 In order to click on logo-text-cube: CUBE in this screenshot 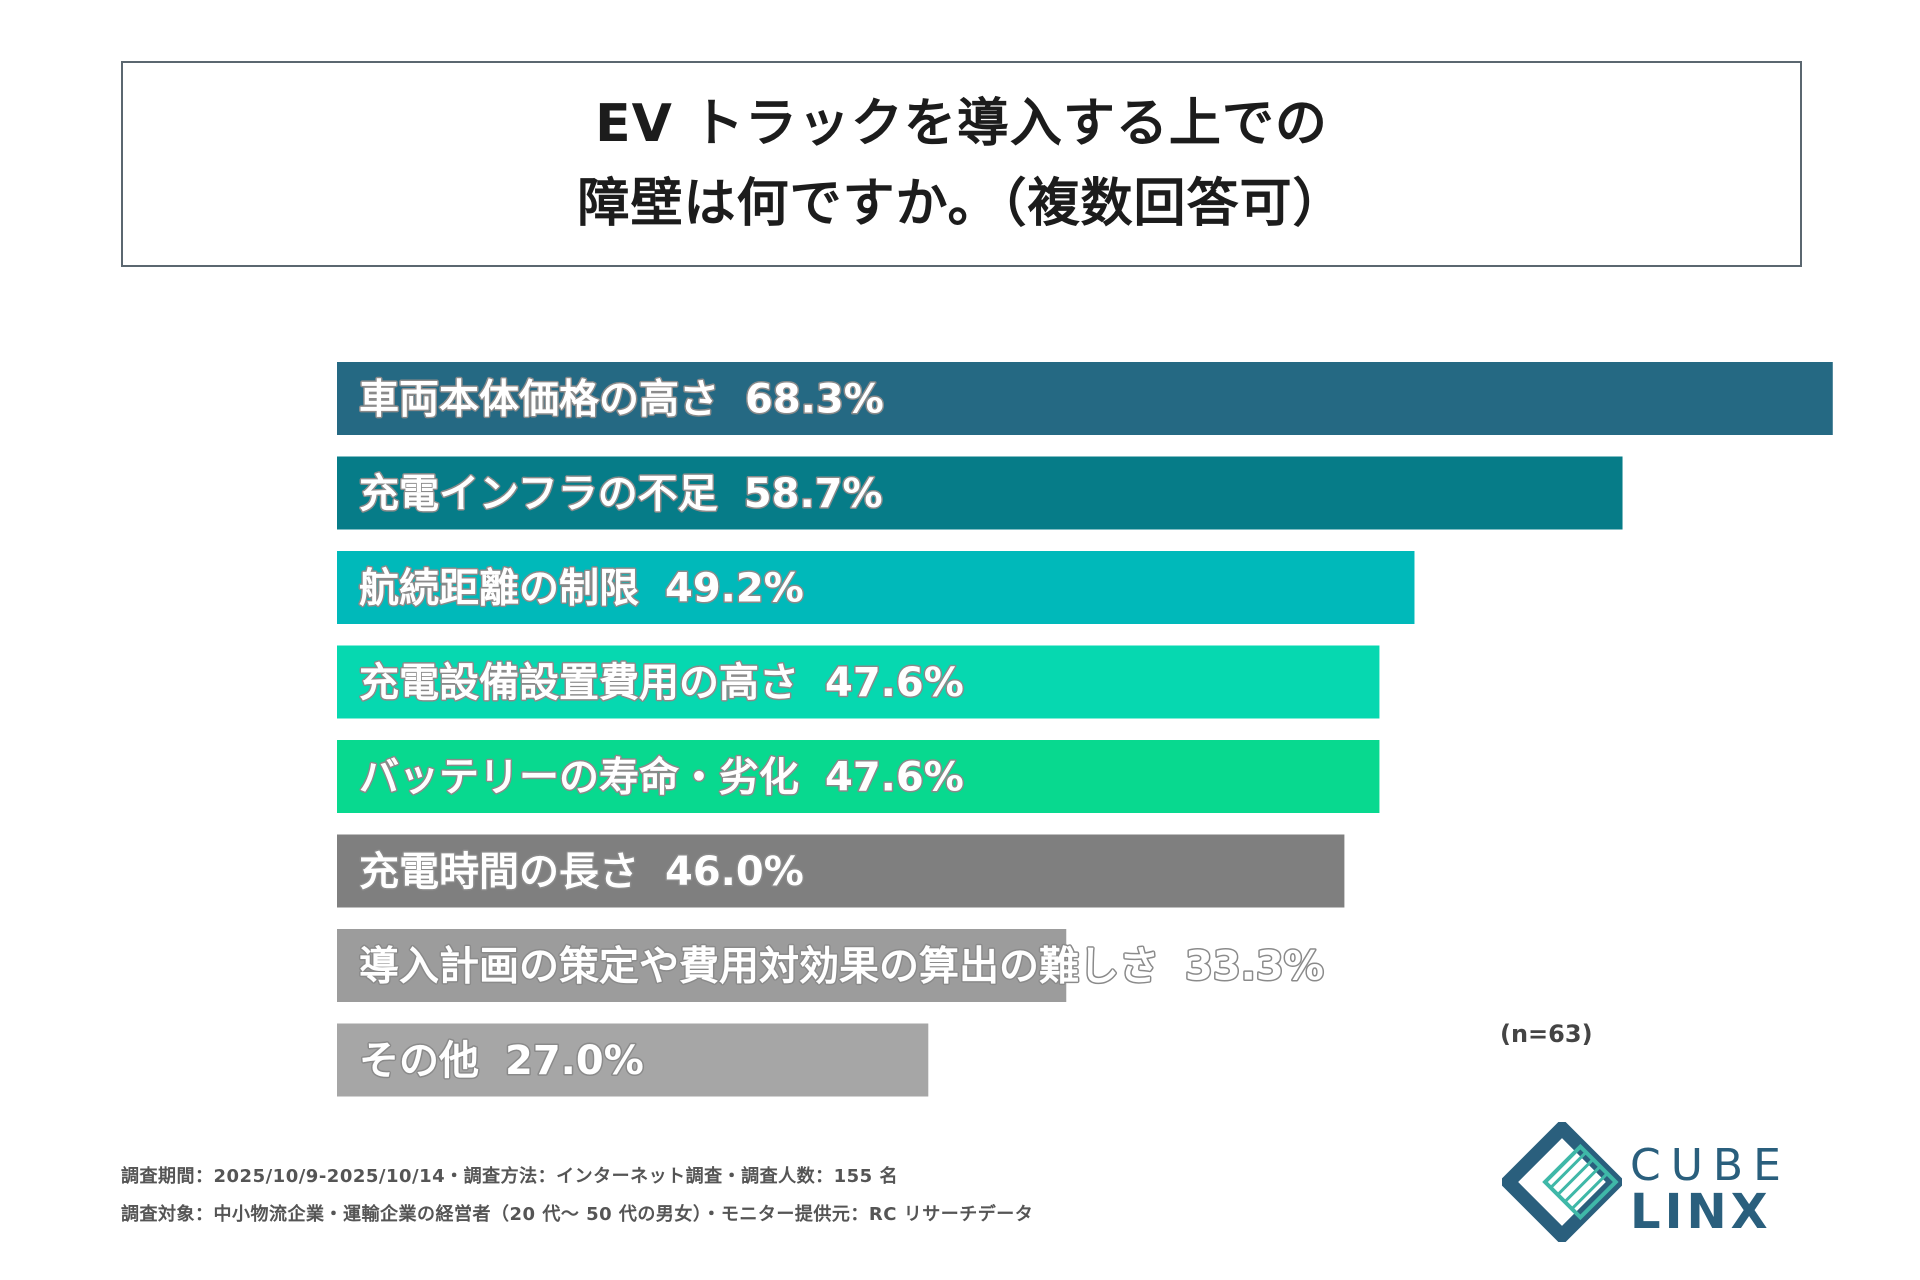, I will do `click(1710, 1165)`.